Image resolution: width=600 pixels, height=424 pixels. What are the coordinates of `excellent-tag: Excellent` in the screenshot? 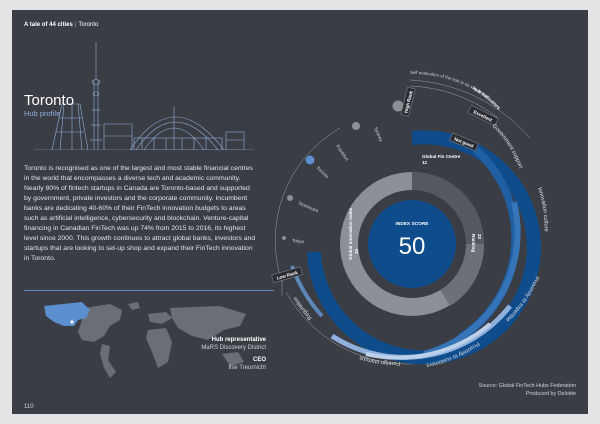 It's located at (483, 115).